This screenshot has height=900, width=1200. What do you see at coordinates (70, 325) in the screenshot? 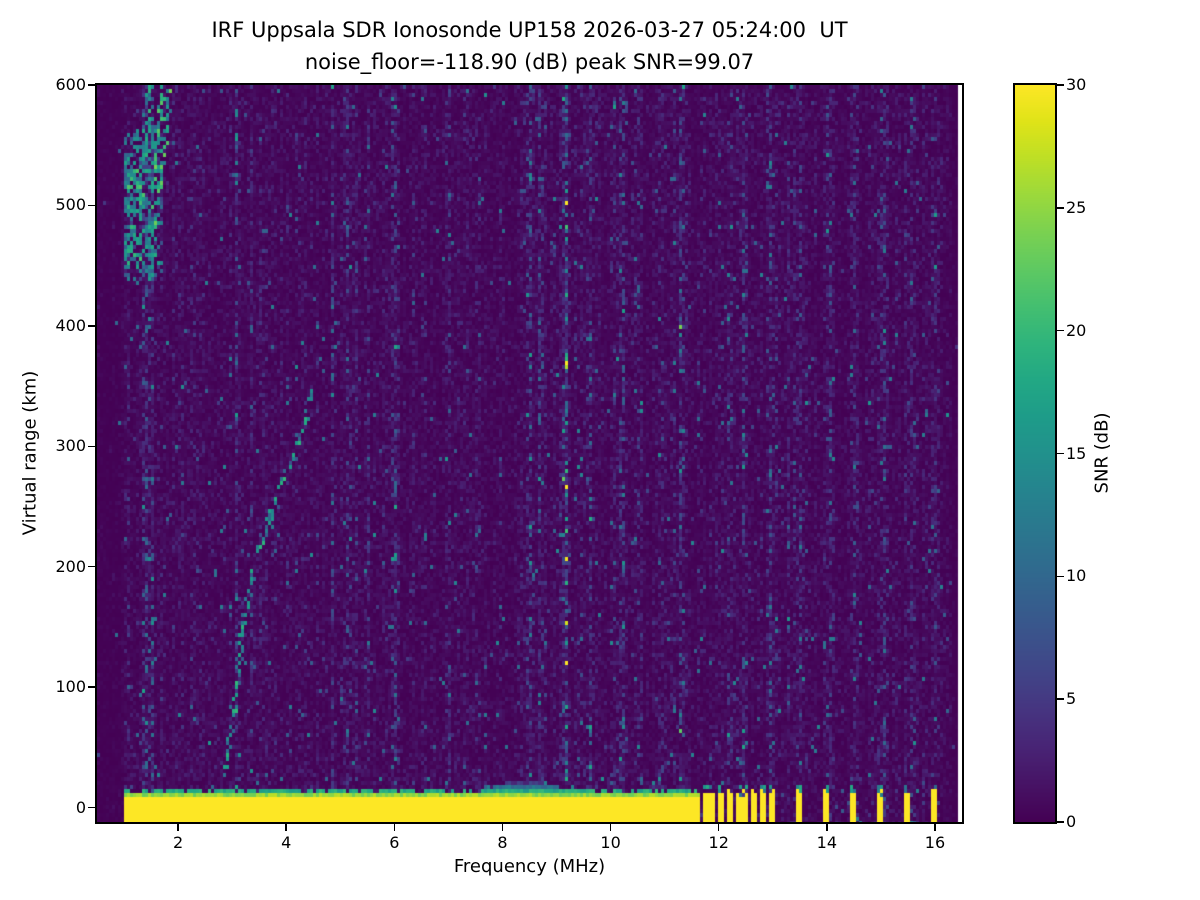
I see `y-tick-label: 400` at bounding box center [70, 325].